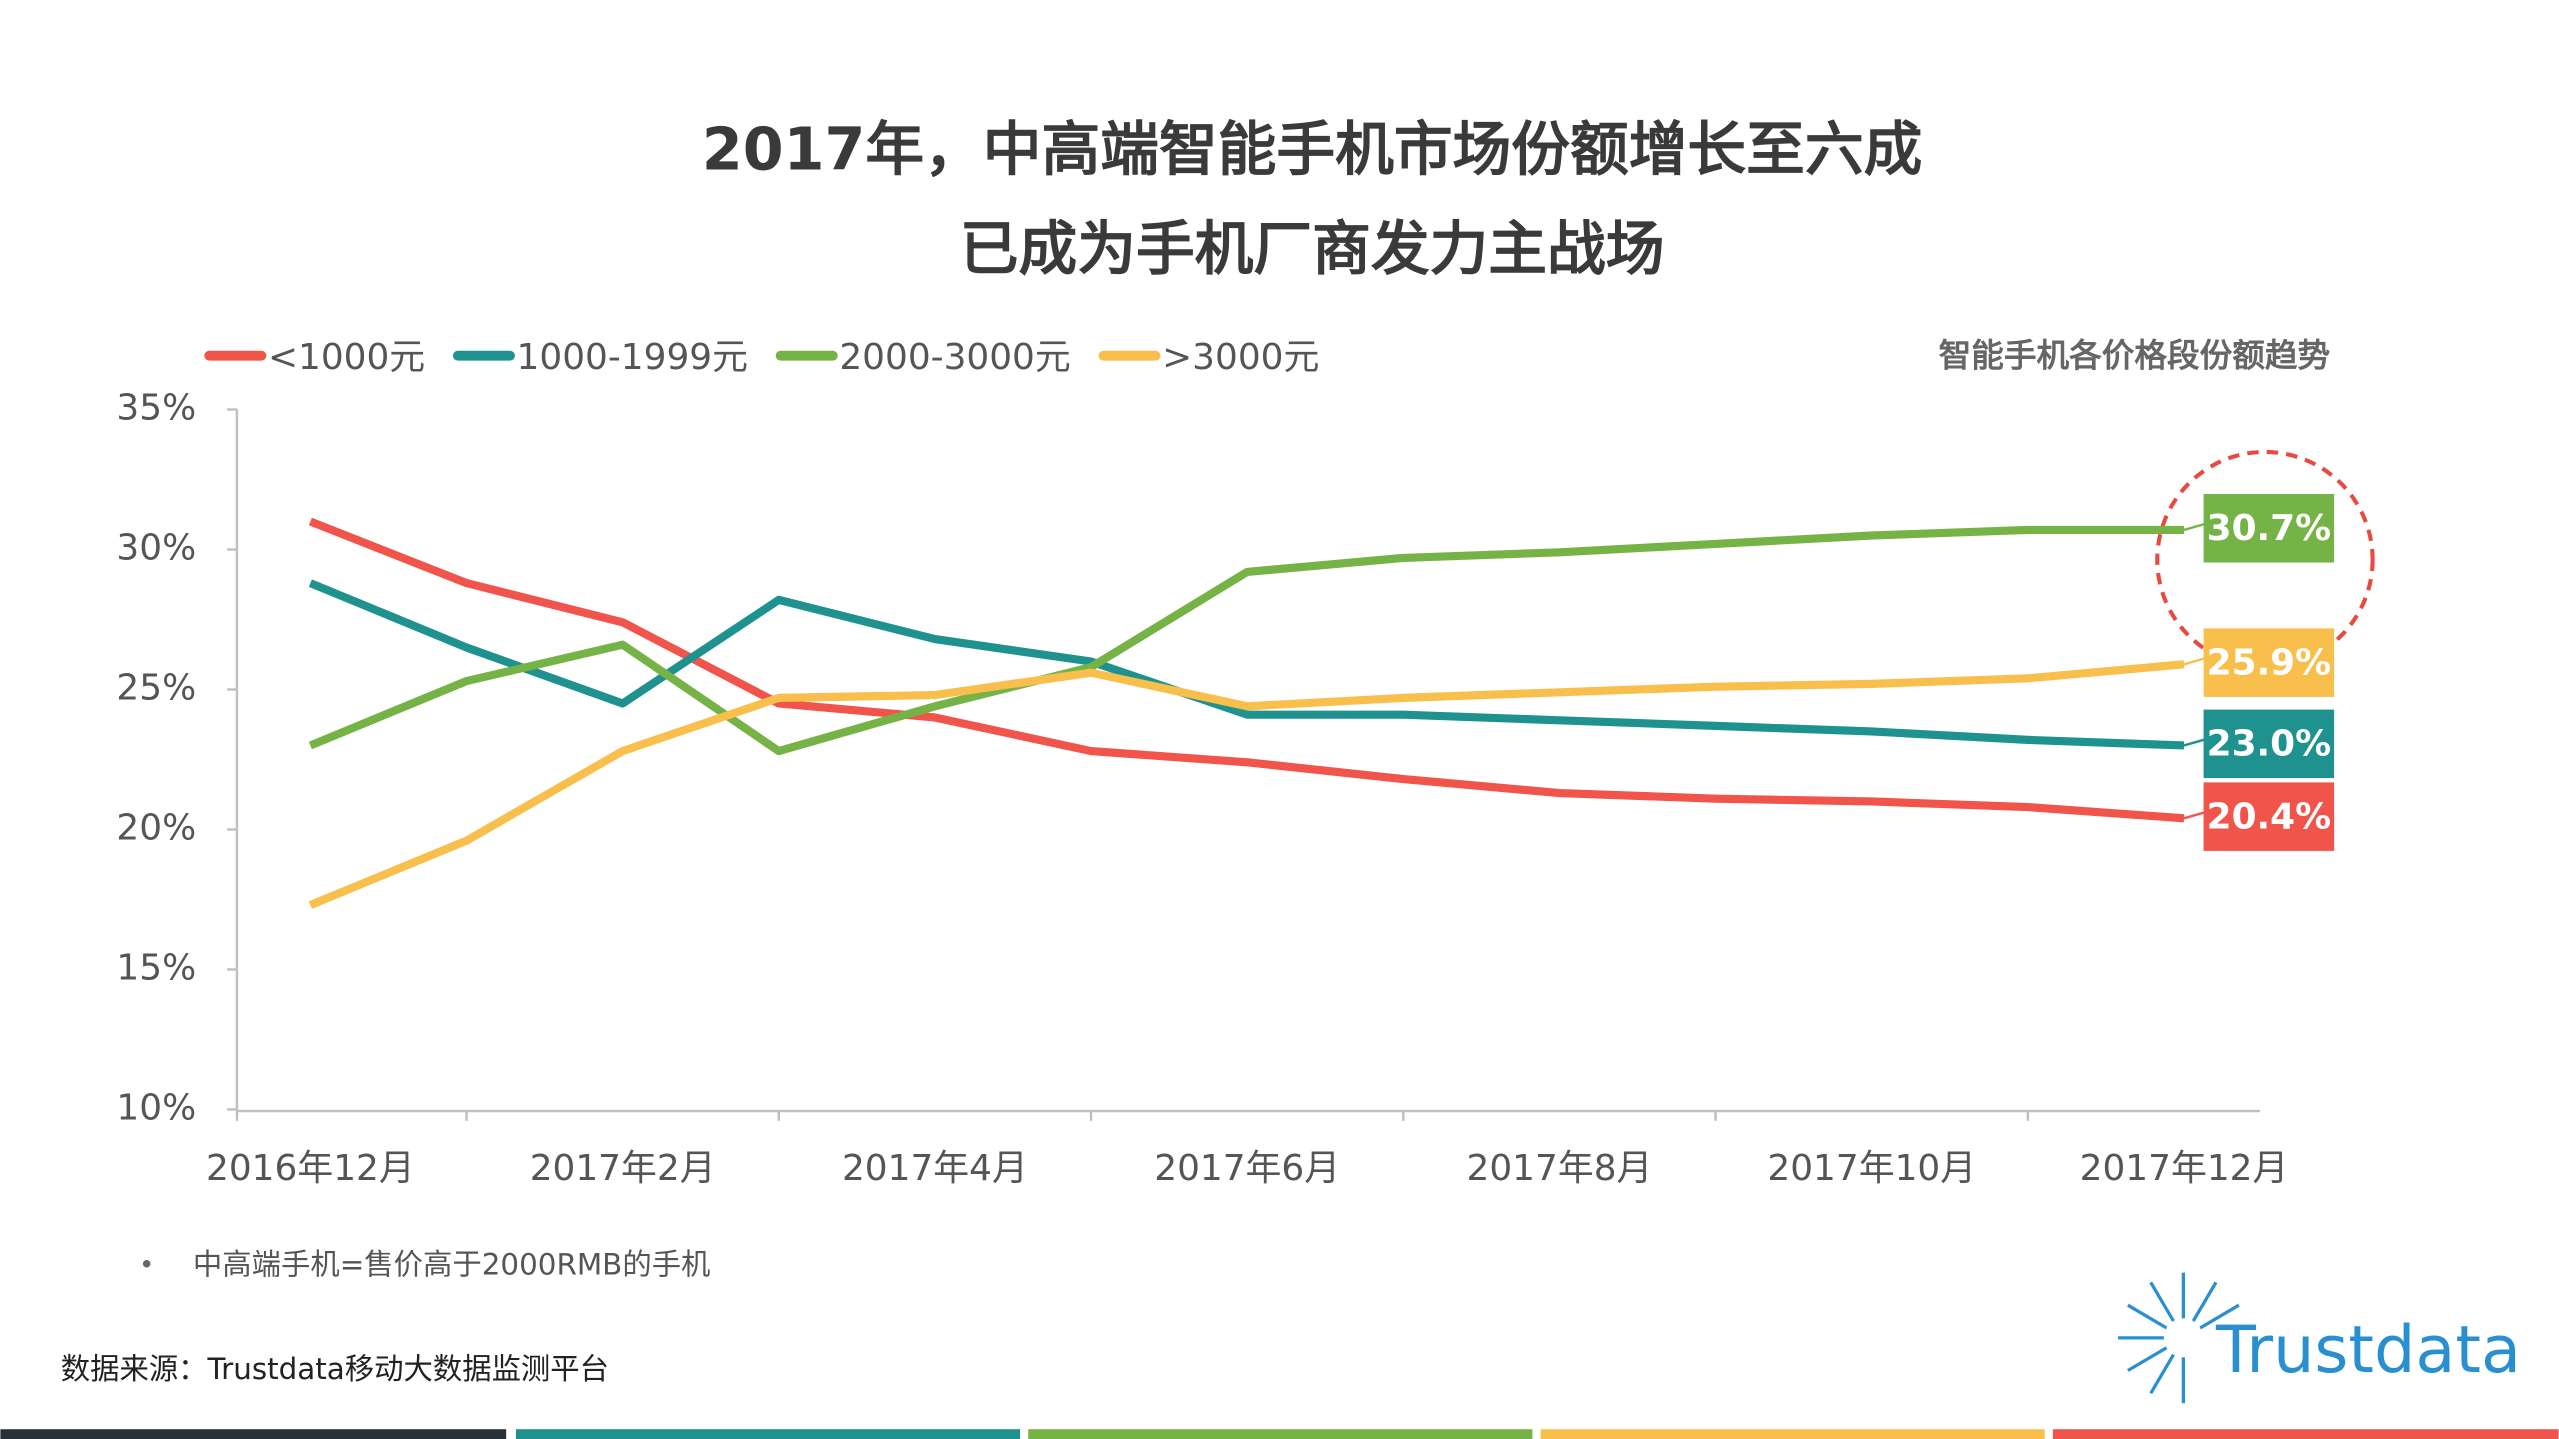 This screenshot has height=1439, width=2559. What do you see at coordinates (156, 408) in the screenshot?
I see `y-tick-label: 35%` at bounding box center [156, 408].